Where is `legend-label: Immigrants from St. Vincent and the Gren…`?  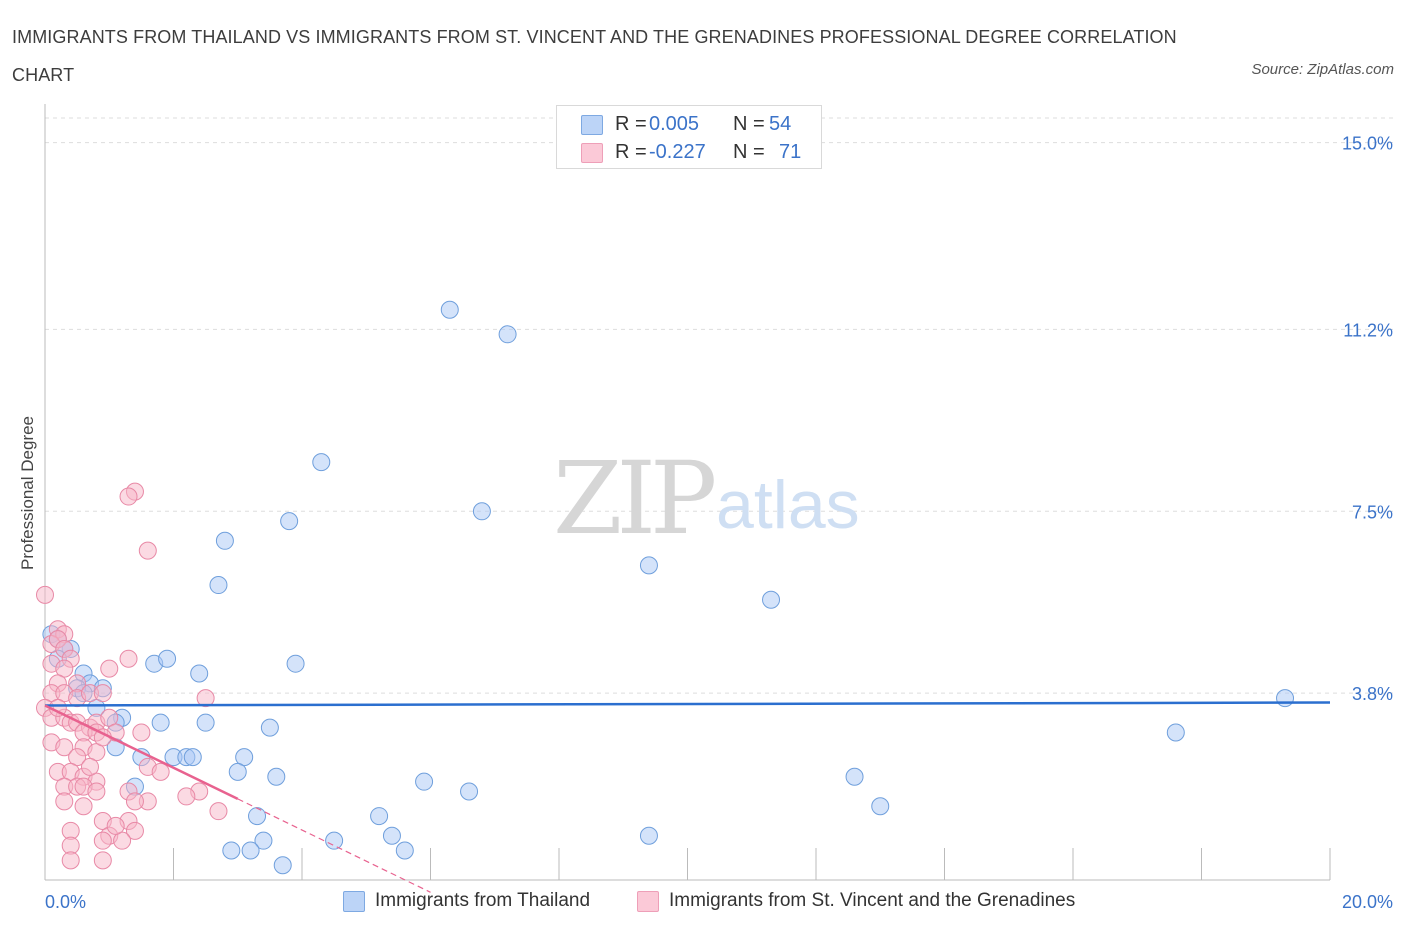
legend-label: Immigrants from St. Vincent and the Gren… is located at coordinates (872, 900).